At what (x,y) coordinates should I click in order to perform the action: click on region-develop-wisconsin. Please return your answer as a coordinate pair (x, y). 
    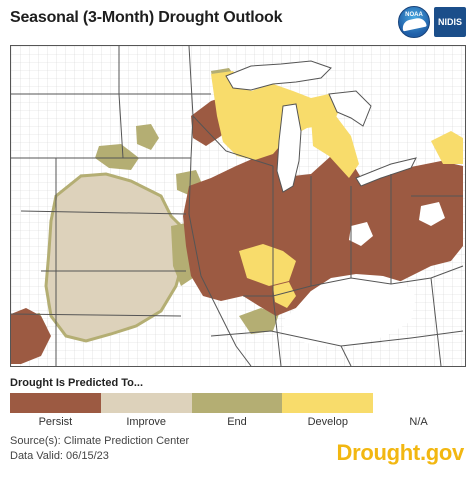
    Looking at the image, I should click on (276, 115).